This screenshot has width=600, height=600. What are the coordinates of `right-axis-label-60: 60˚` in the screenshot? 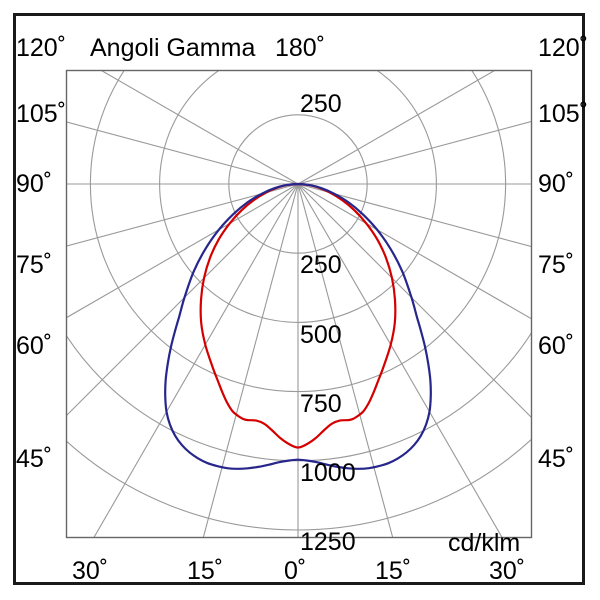 It's located at (556, 346).